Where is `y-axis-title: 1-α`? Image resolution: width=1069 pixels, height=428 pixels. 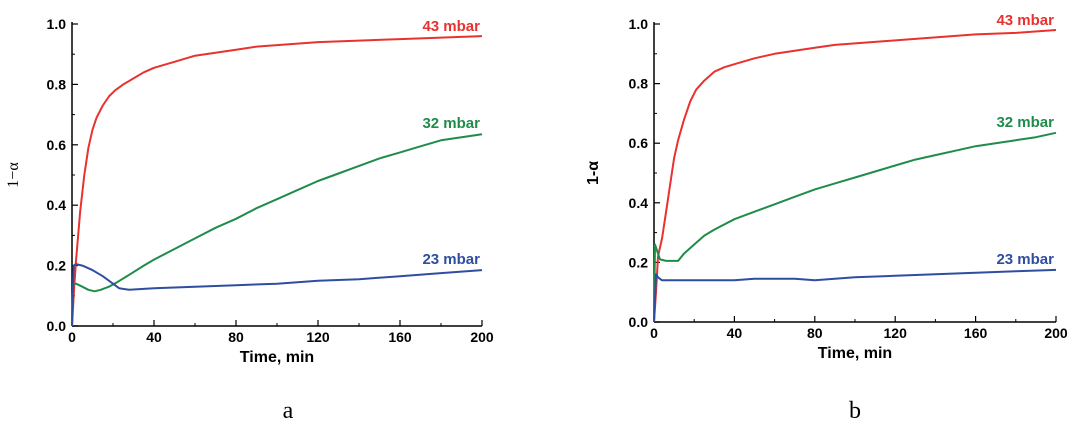
y-axis-title: 1-α is located at coordinates (593, 173).